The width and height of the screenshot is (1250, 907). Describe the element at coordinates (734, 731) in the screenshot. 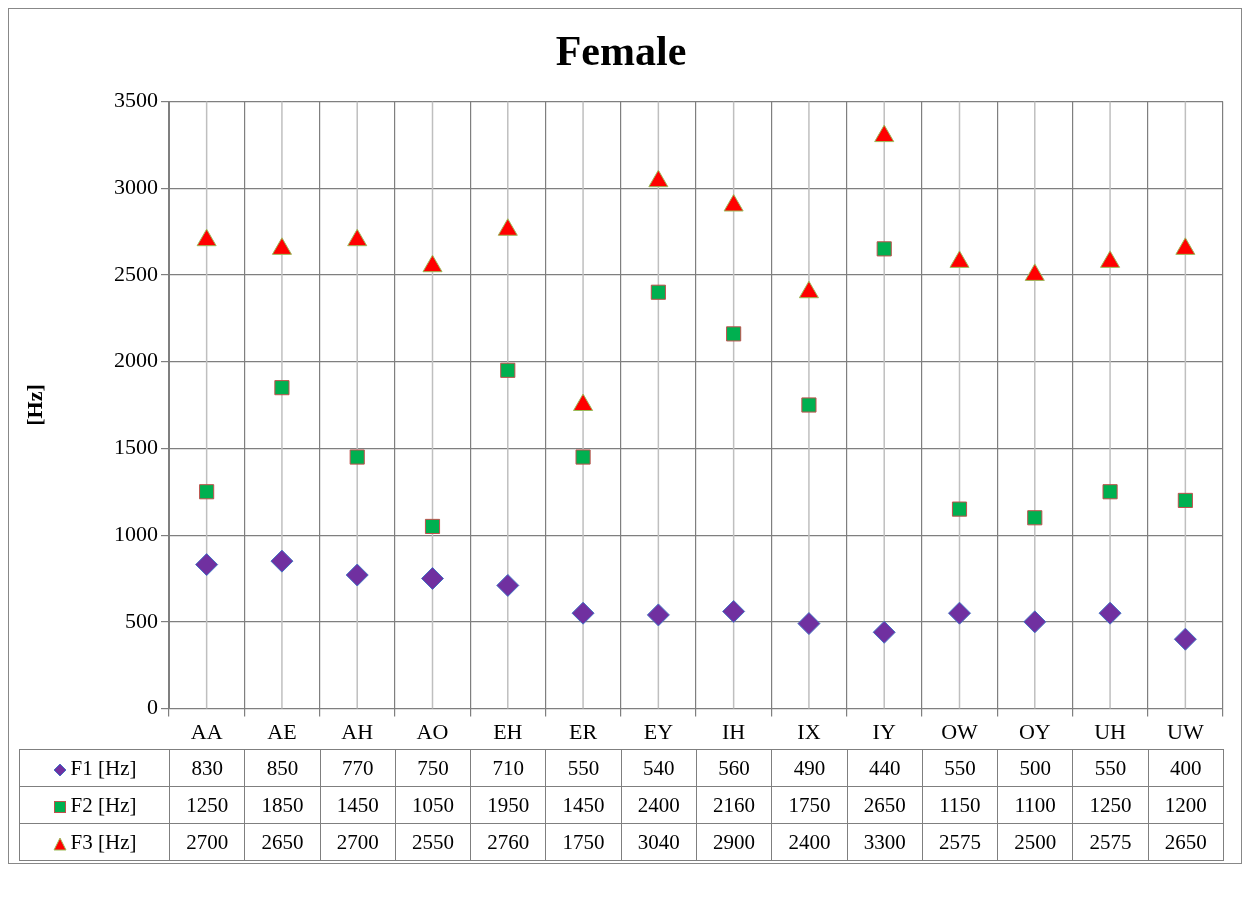

I see `x-tick-label: IH` at that location.